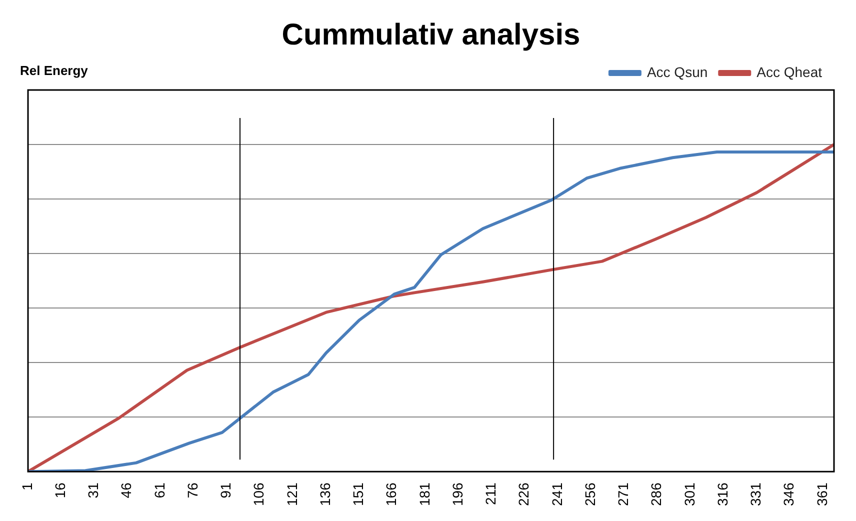 The height and width of the screenshot is (521, 856). What do you see at coordinates (722, 494) in the screenshot?
I see `x-tick-label: 316` at bounding box center [722, 494].